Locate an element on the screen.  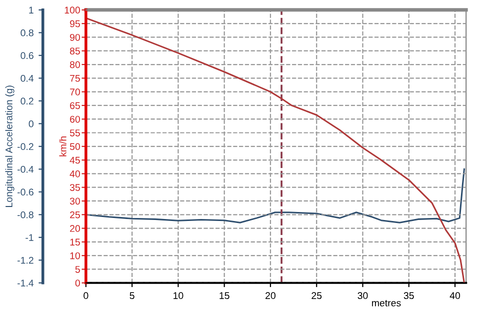
x-axis-title: metres is located at coordinates (386, 303).